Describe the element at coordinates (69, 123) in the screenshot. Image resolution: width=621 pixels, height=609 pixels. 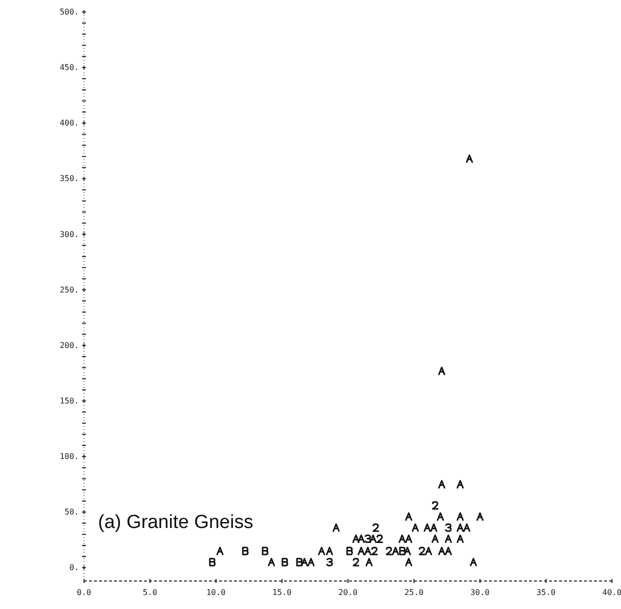
I see `y-tick-label: 400.` at that location.